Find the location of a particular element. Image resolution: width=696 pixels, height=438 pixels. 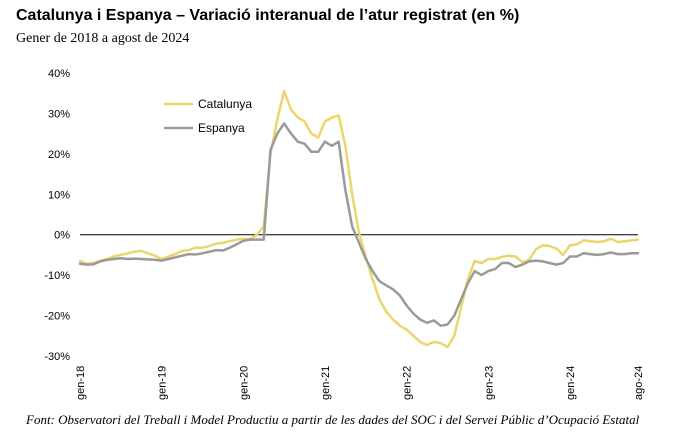

legend-label-espanya: Espanya is located at coordinates (221, 128).